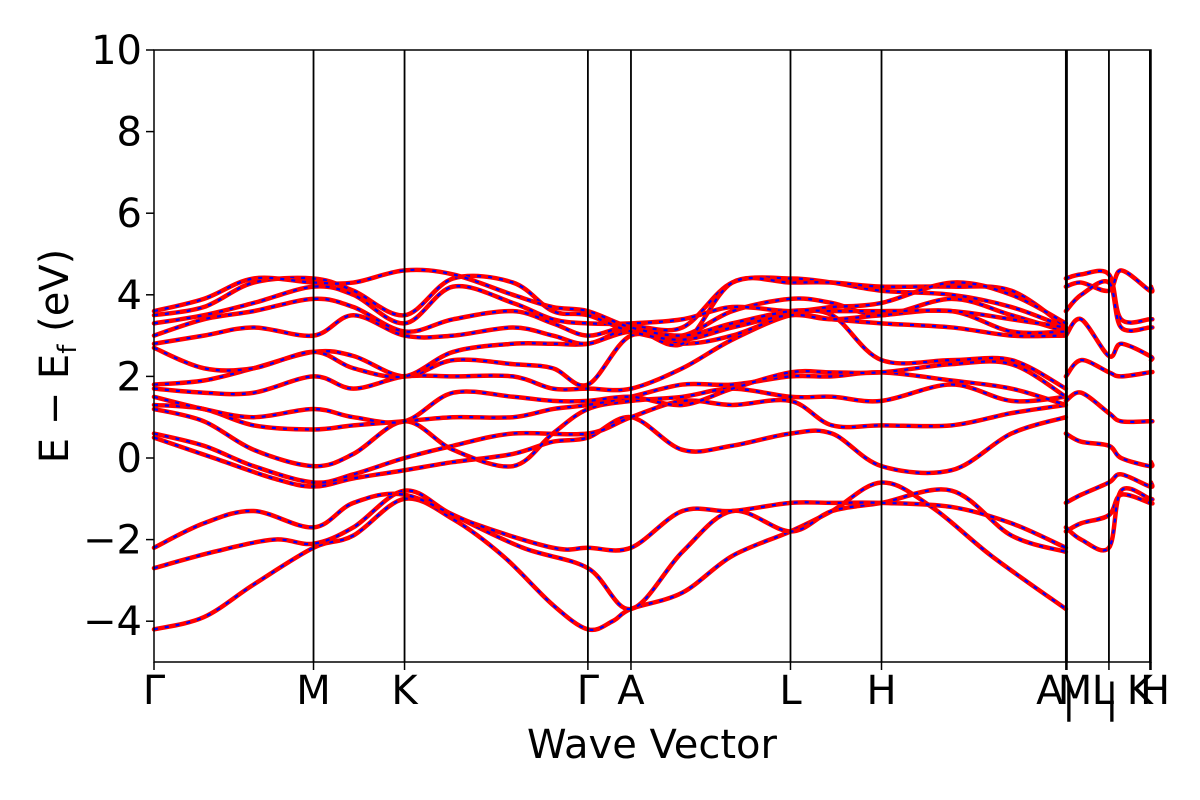 Image resolution: width=1200 pixels, height=800 pixels. I want to click on x-tick-label-12: H, so click(1155, 691).